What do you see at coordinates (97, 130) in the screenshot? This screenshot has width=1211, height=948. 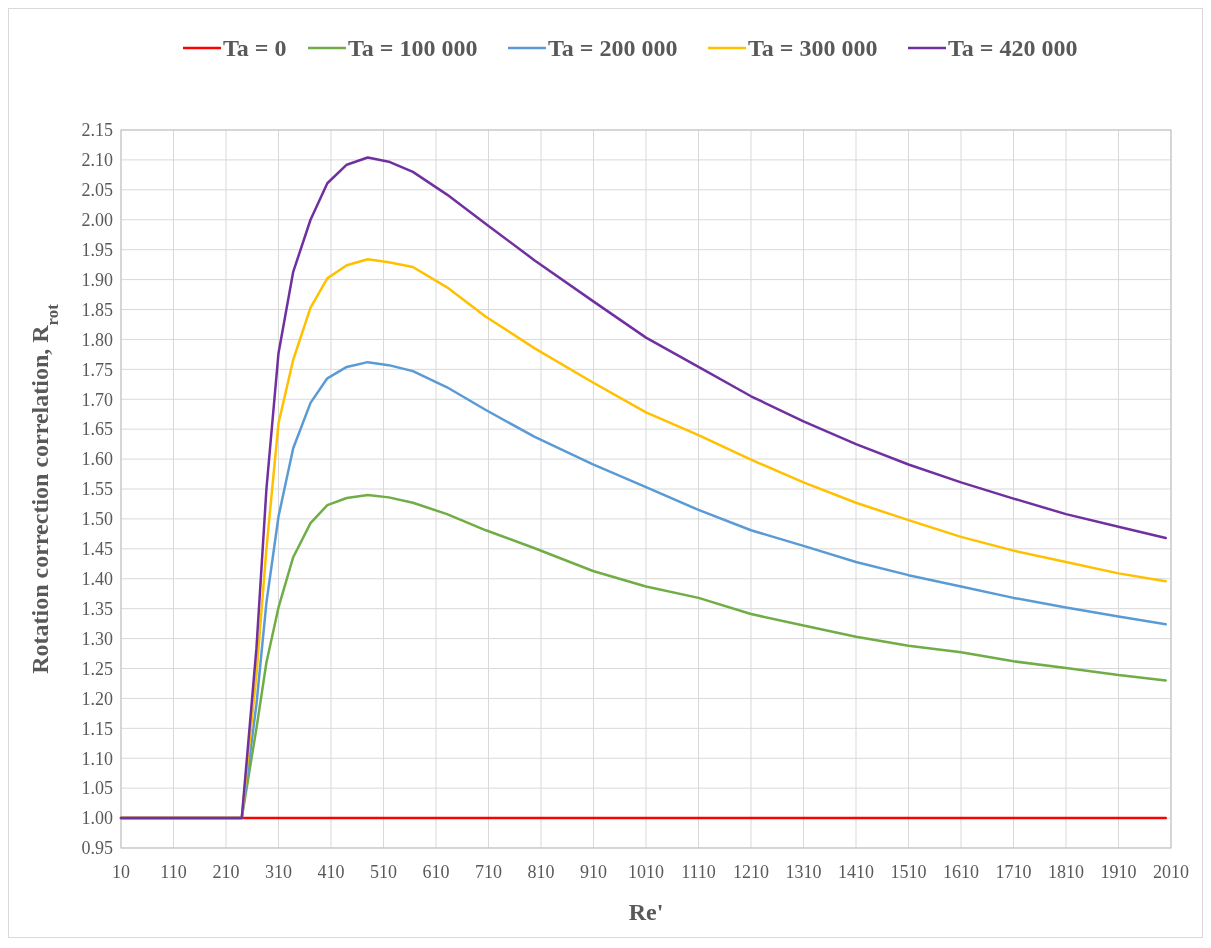 I see `y-tick-label: 2.15` at bounding box center [97, 130].